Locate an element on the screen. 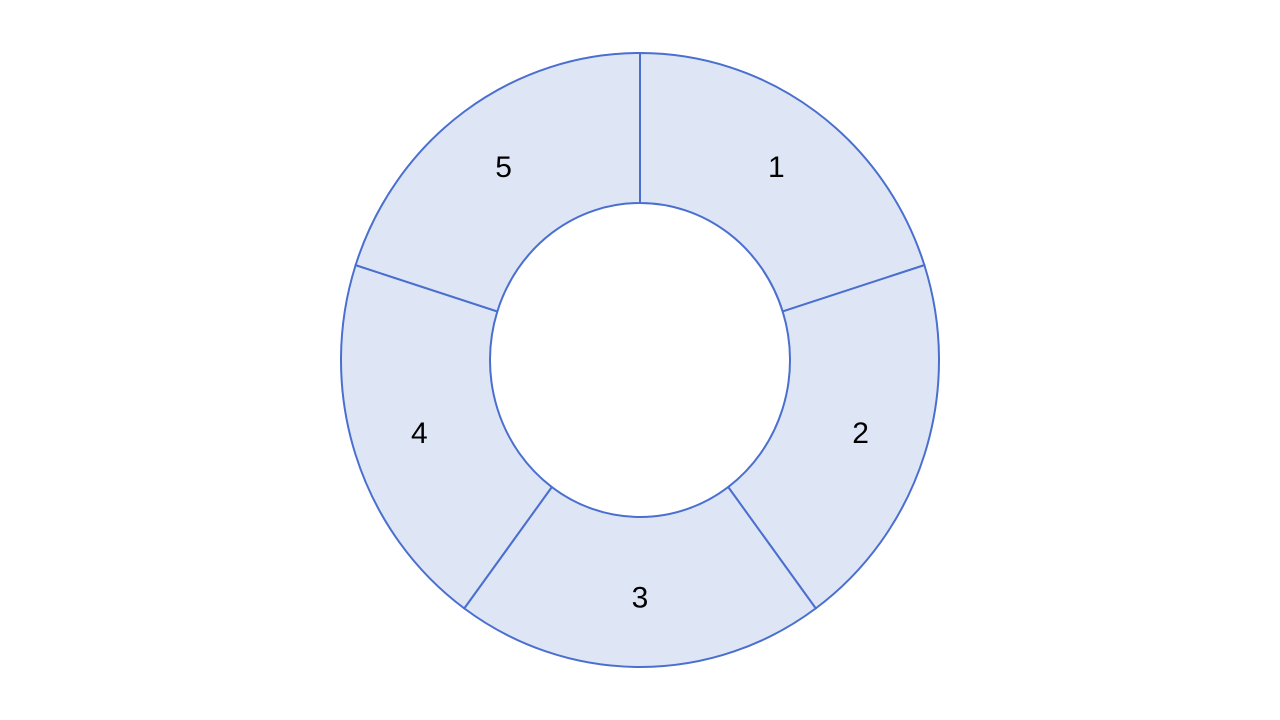  segment-label-4: 4 is located at coordinates (419, 433).